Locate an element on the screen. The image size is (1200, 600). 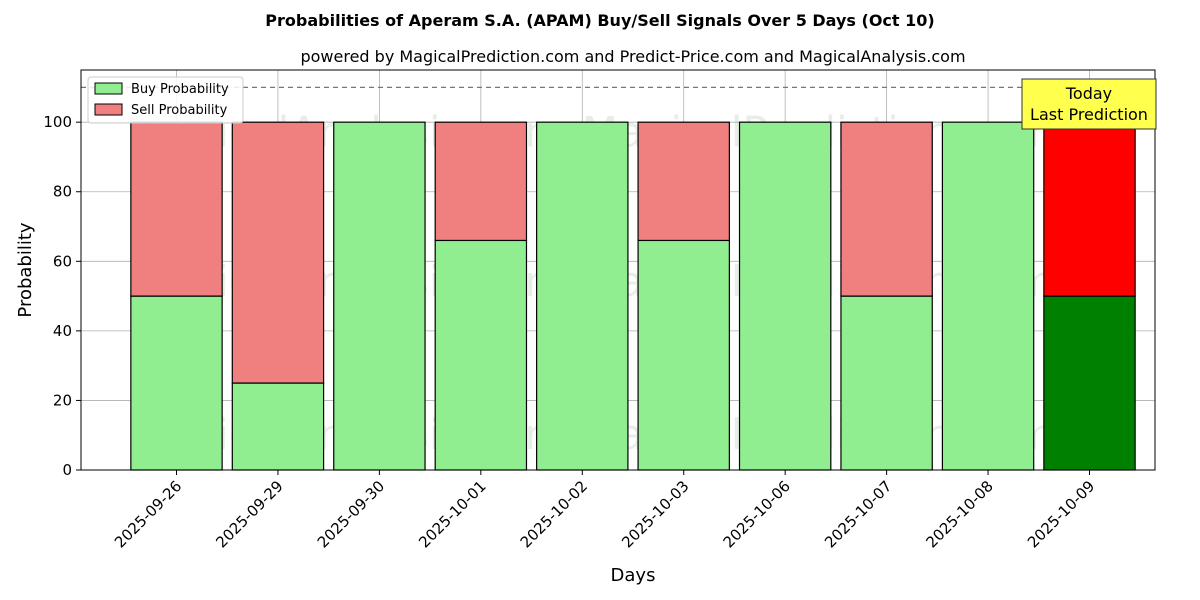
x-tick-label-2025-09-26: 2025-09-26 is located at coordinates (148, 514).